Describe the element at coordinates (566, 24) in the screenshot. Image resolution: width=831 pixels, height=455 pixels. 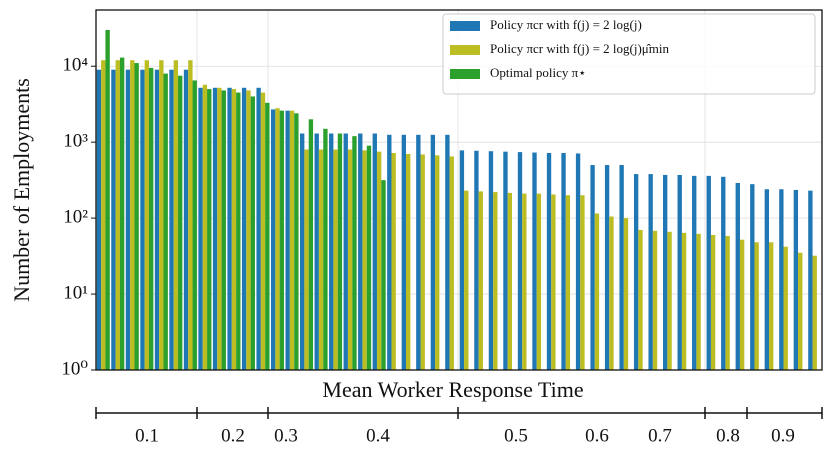
I see `legend-label: Policy πcr with f(j) = 2 log(j)` at that location.